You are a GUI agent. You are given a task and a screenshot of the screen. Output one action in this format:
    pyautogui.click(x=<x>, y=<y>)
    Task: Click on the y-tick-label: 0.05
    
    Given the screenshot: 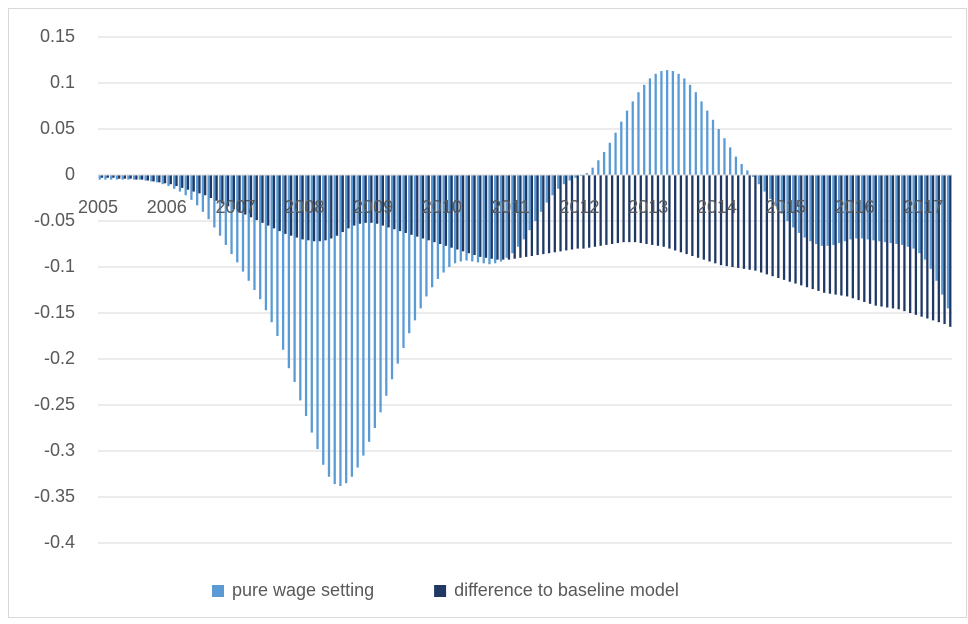 What is the action you would take?
    pyautogui.click(x=57, y=128)
    